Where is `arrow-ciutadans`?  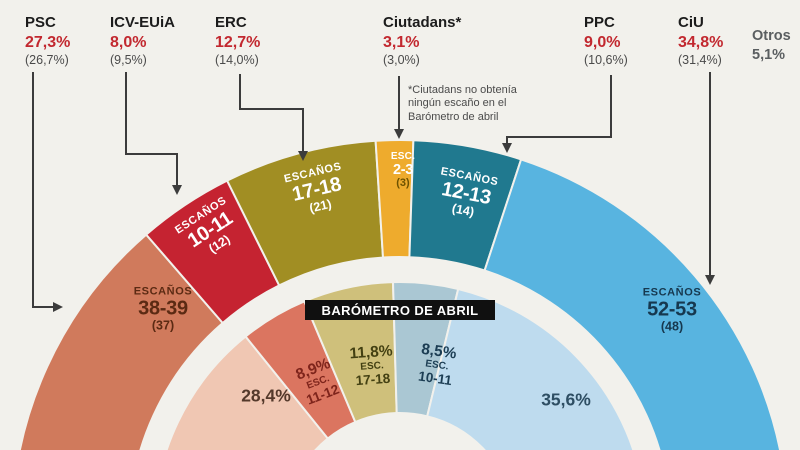 arrow-ciutadans is located at coordinates (399, 134).